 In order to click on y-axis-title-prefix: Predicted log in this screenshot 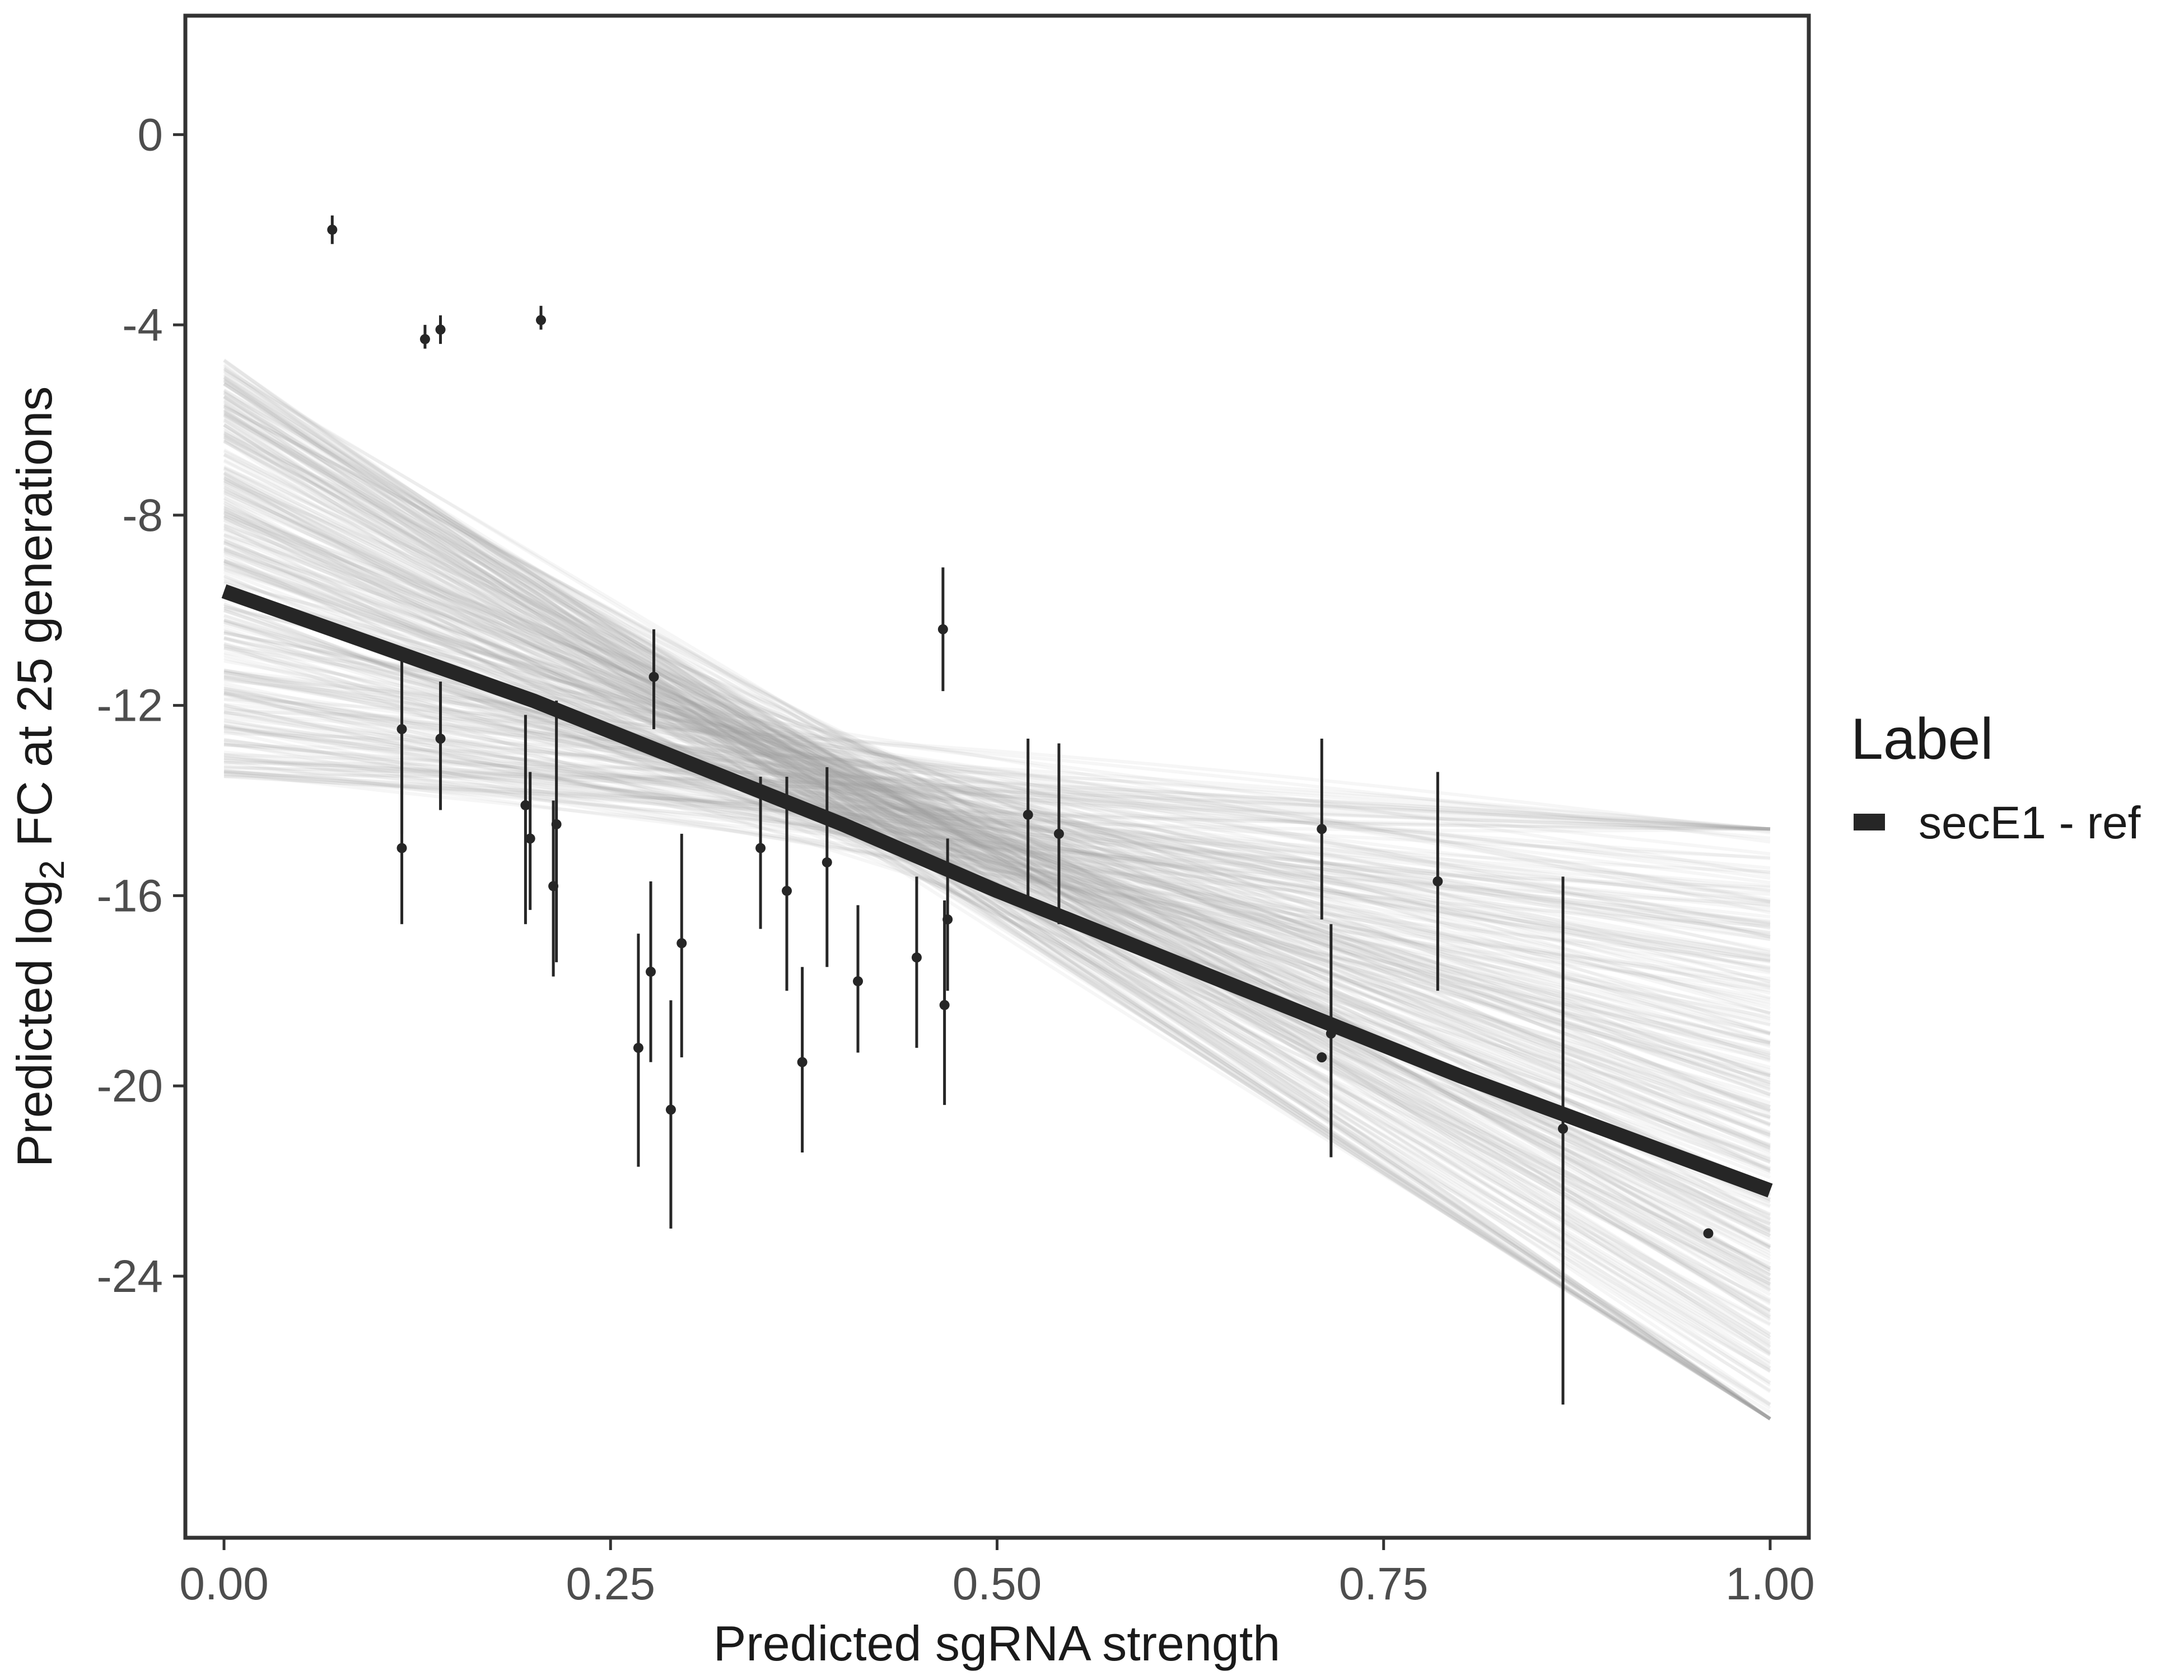, I will do `click(35, 1024)`.